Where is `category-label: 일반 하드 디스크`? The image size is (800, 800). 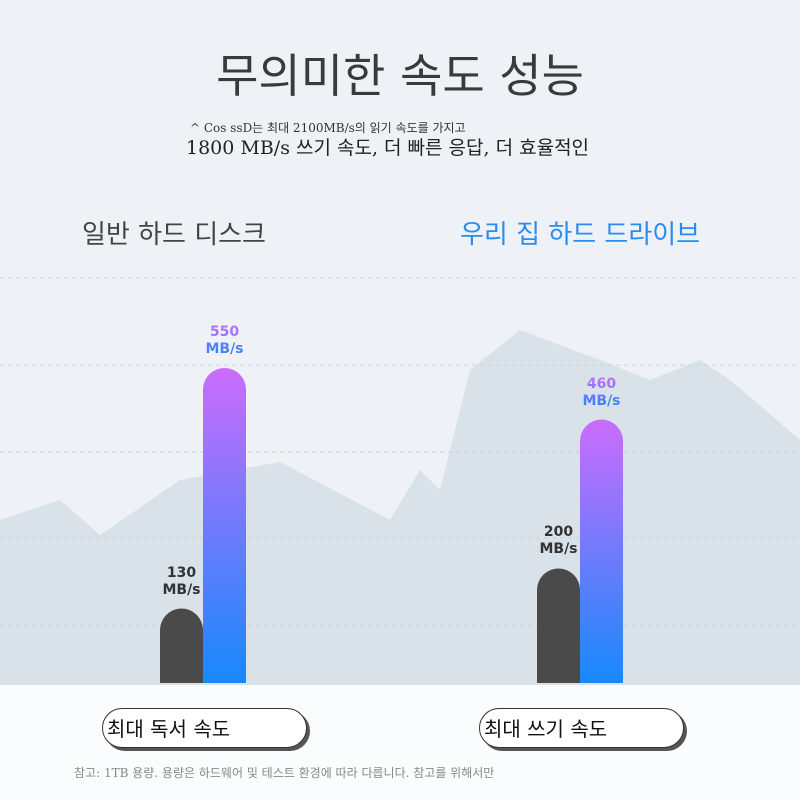
category-label: 일반 하드 디스크 is located at coordinates (174, 235).